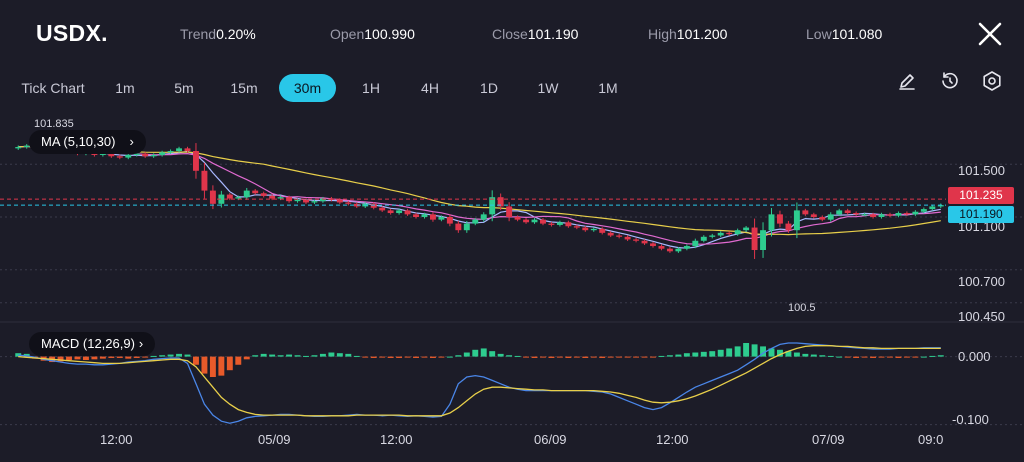 The height and width of the screenshot is (462, 1024). Describe the element at coordinates (87, 142) in the screenshot. I see `ma-indicator-toggle: MA (5,10,30) ›` at that location.